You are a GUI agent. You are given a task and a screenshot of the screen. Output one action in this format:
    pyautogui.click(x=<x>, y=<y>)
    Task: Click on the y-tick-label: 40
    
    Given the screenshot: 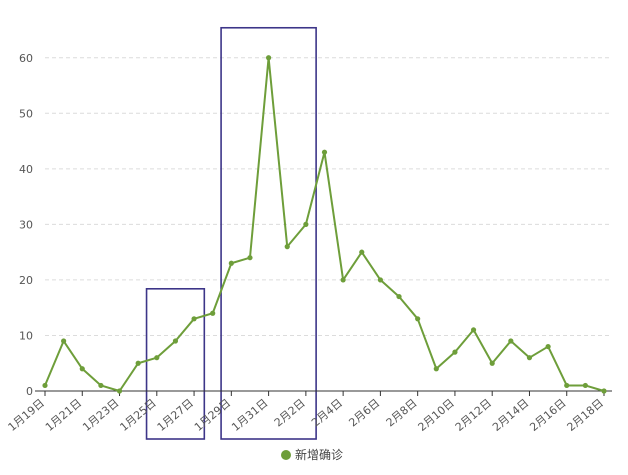 What is the action you would take?
    pyautogui.click(x=26, y=169)
    